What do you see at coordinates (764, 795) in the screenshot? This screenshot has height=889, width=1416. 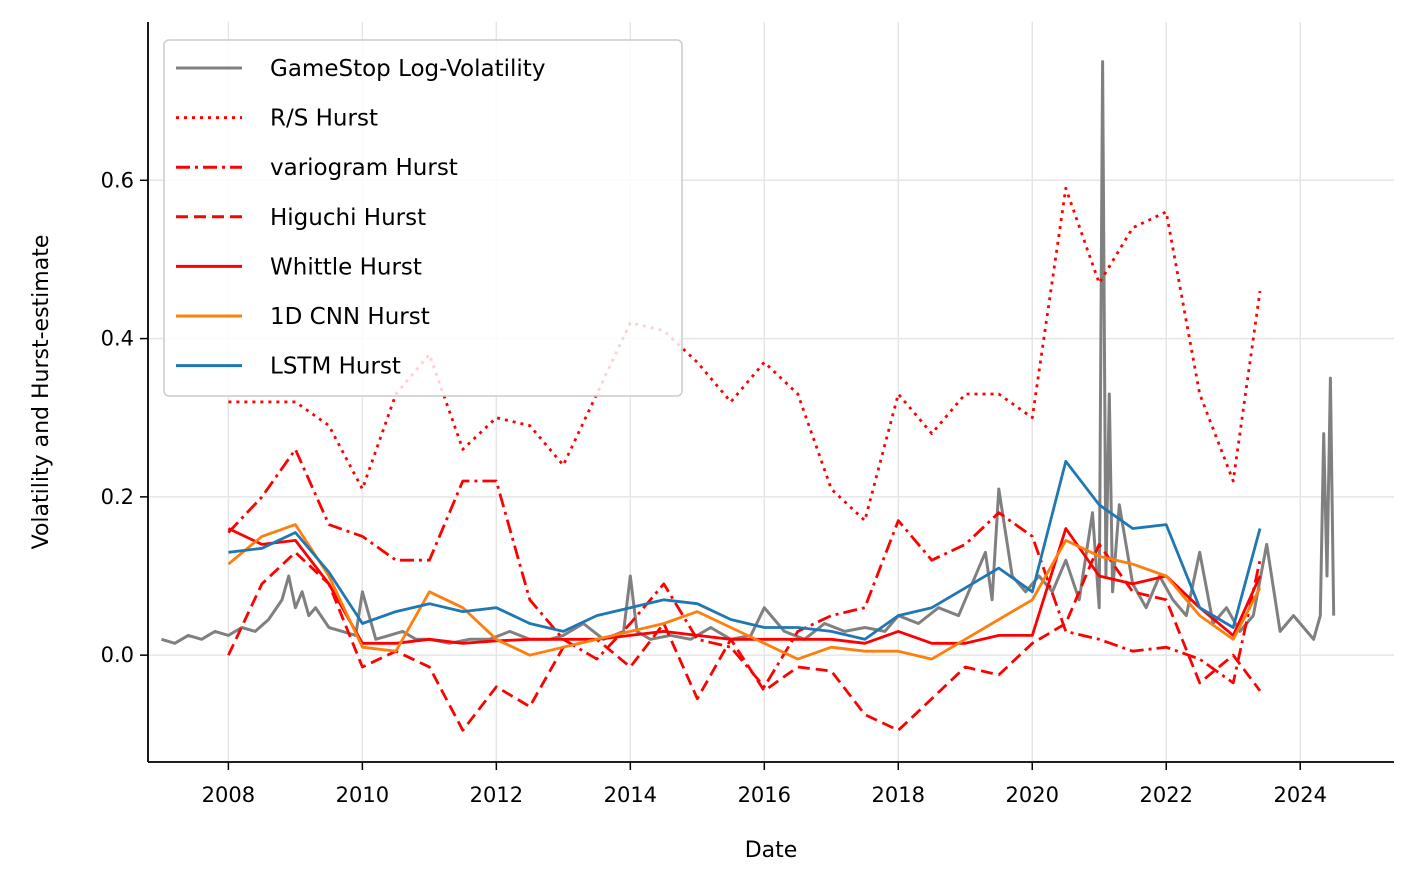 I see `x-tick-label: 2016` at bounding box center [764, 795].